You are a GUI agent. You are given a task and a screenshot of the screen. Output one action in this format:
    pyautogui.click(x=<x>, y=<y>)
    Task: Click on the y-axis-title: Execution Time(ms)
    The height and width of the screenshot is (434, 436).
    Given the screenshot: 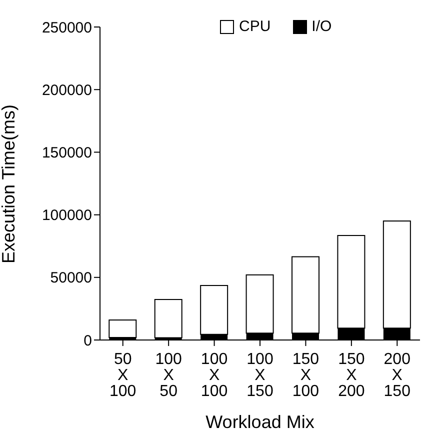 What is the action you would take?
    pyautogui.click(x=9, y=184)
    